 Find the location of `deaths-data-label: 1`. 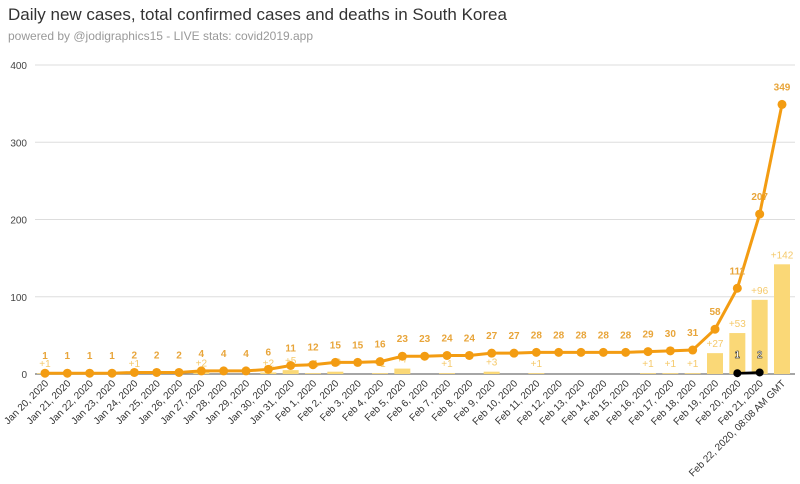

deaths-data-label: 1 is located at coordinates (738, 355).